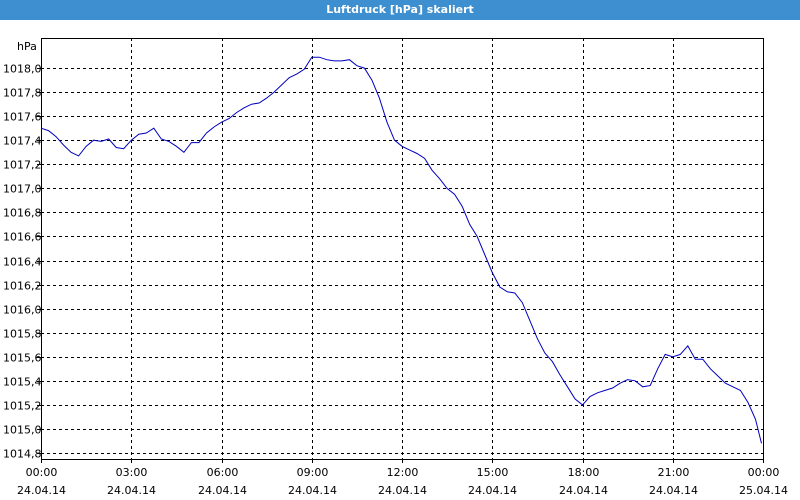 The height and width of the screenshot is (500, 800). What do you see at coordinates (22, 165) in the screenshot?
I see `y-tick-label: 1017,2` at bounding box center [22, 165].